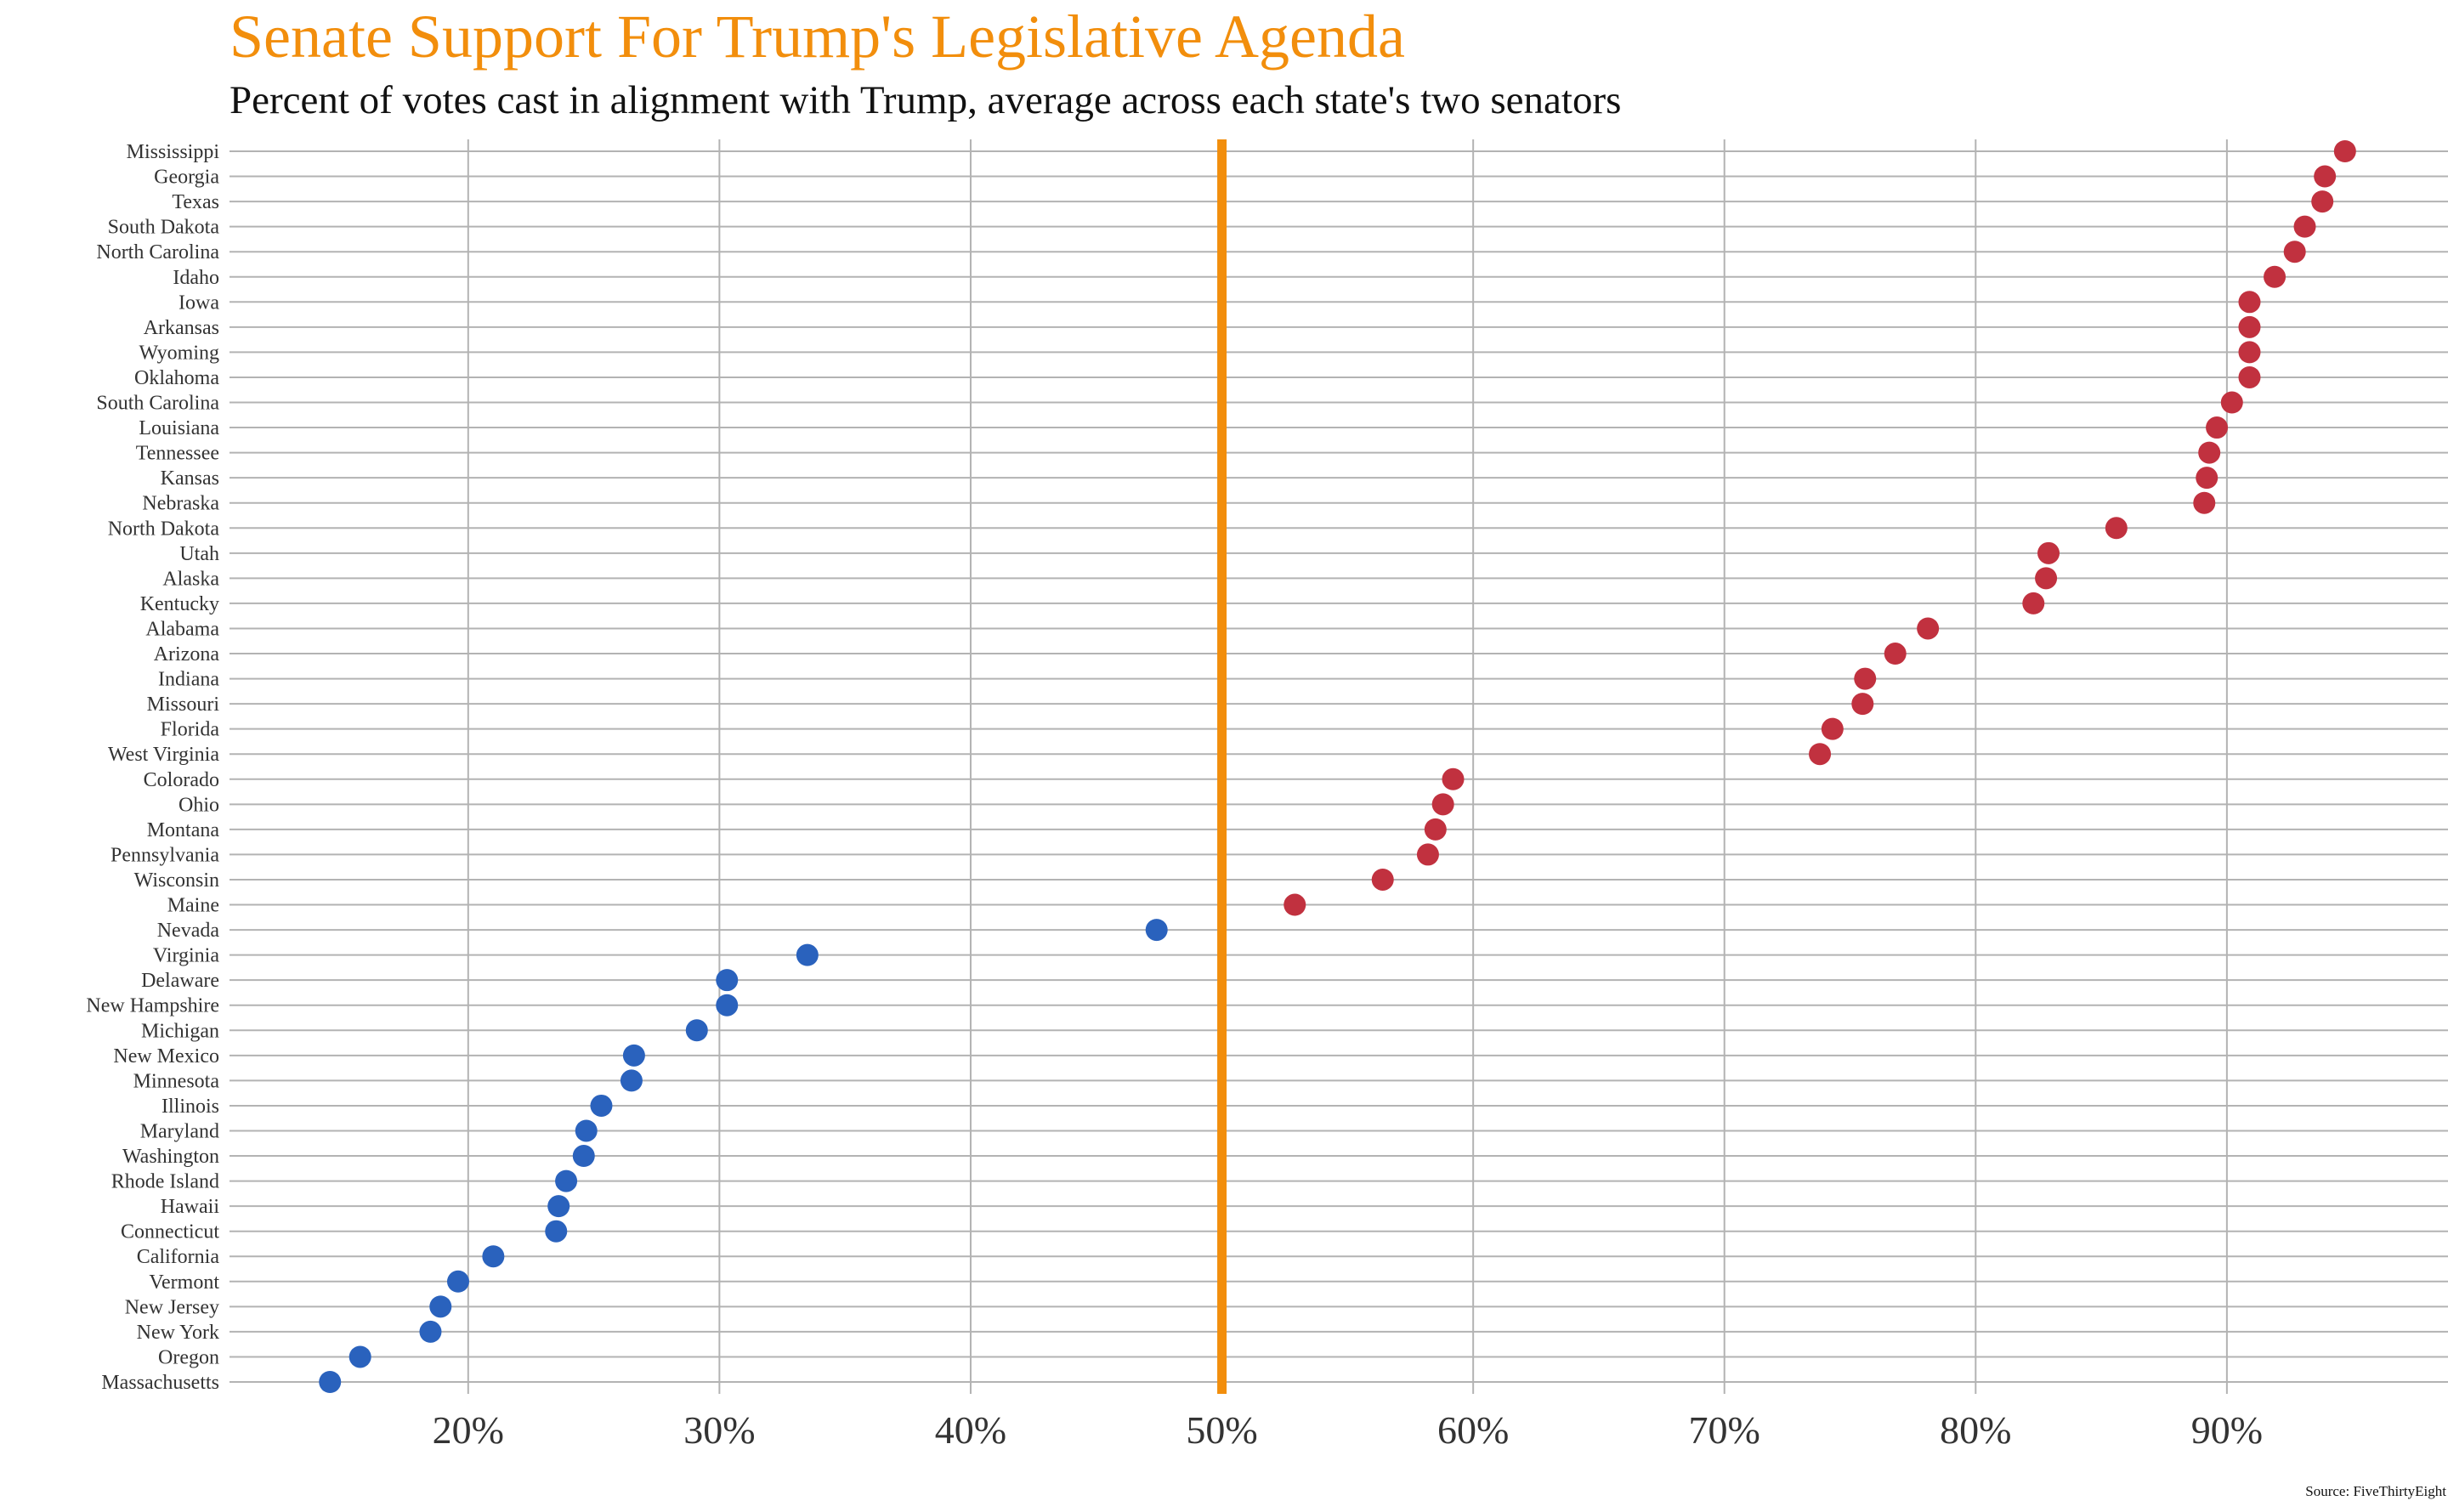 This screenshot has height=1512, width=2448. What do you see at coordinates (1975, 1430) in the screenshot?
I see `x-tick-label: 80%` at bounding box center [1975, 1430].